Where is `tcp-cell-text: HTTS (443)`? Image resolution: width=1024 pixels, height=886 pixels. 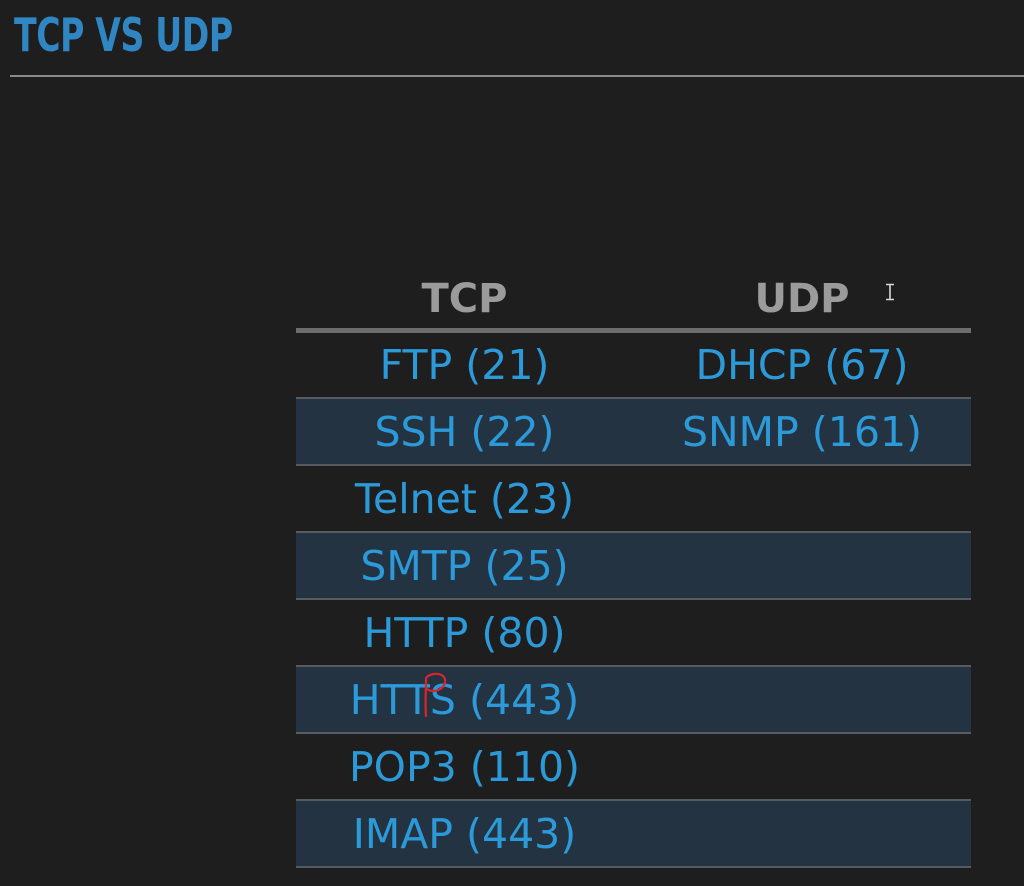 tcp-cell-text: HTTS (443) is located at coordinates (464, 699).